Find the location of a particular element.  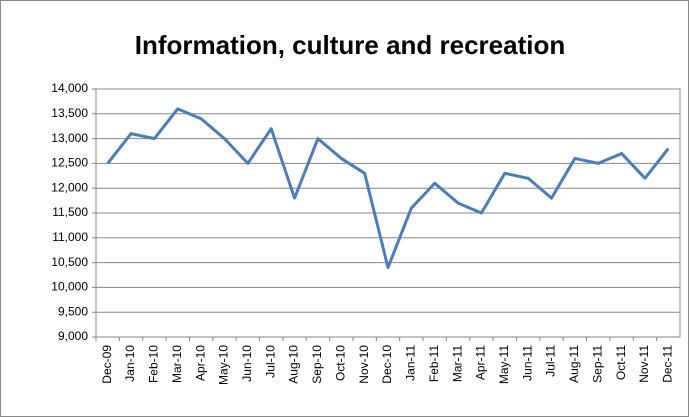

y-tick-label: 11,000 is located at coordinates (70, 237).